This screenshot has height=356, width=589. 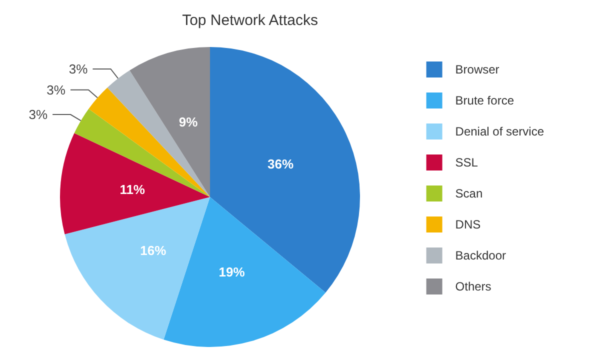 What do you see at coordinates (499, 131) in the screenshot?
I see `legend-label: Denial of service` at bounding box center [499, 131].